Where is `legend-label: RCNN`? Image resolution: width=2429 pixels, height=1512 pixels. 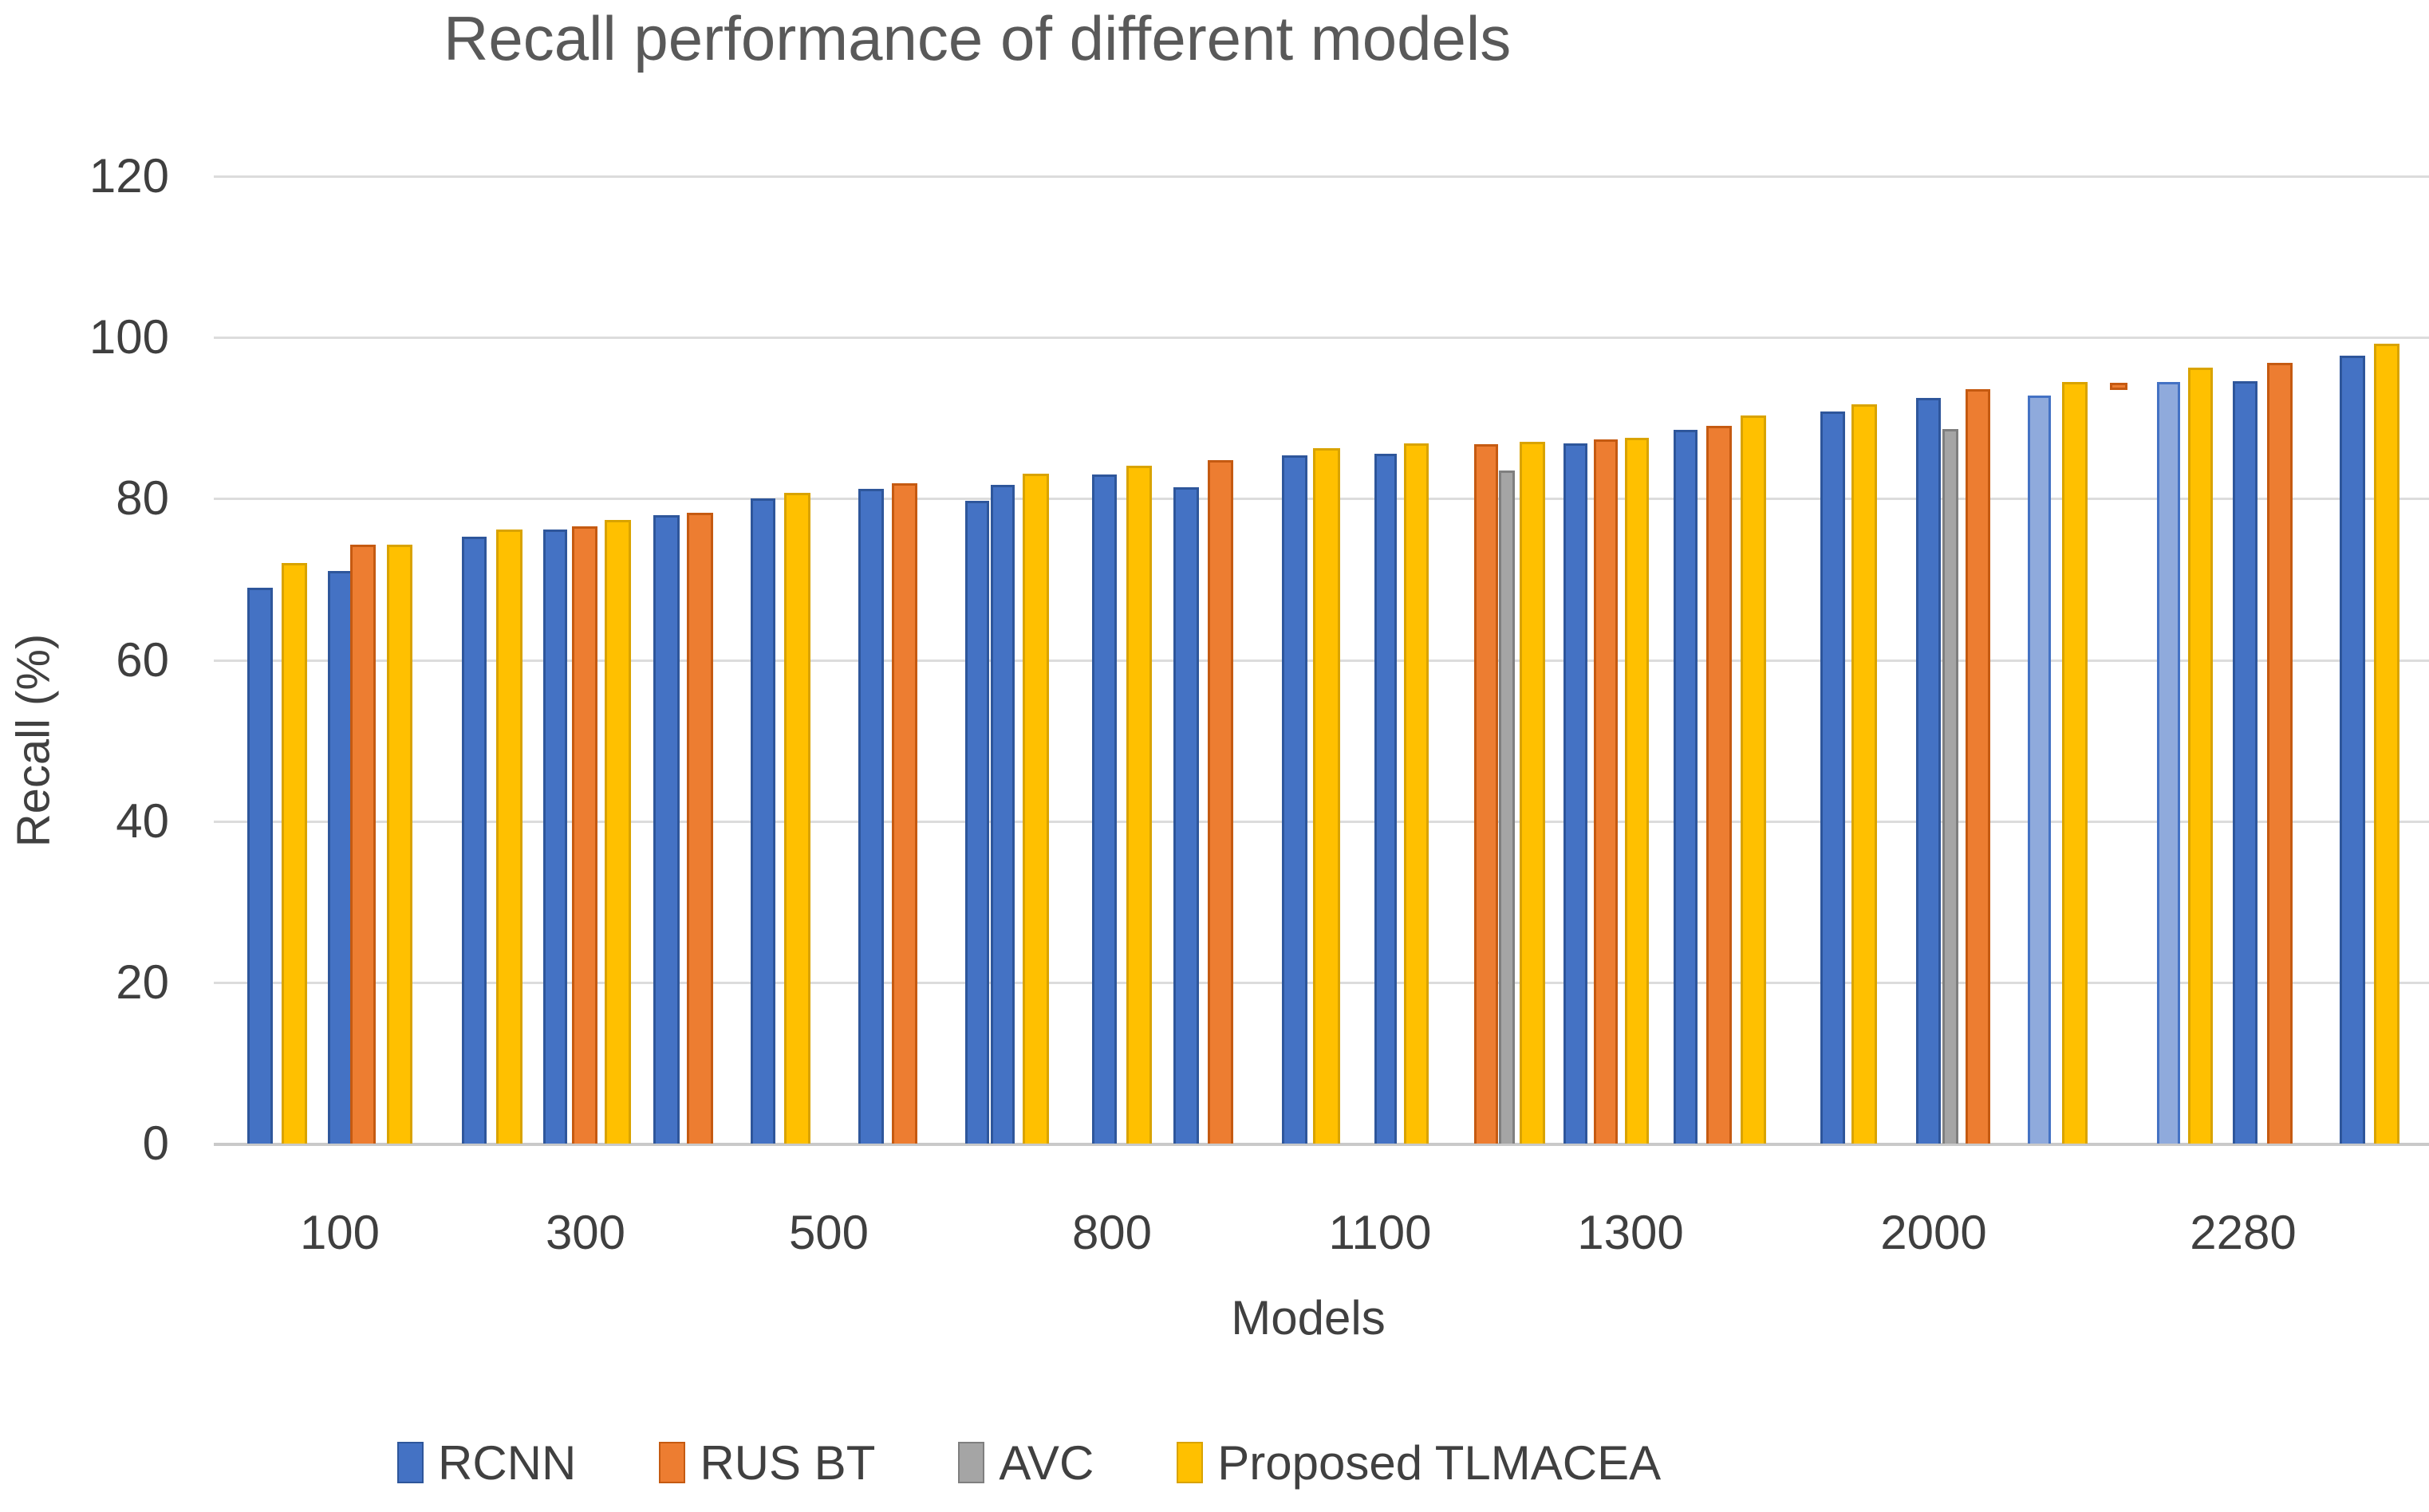
legend-label: RCNN is located at coordinates (507, 1462).